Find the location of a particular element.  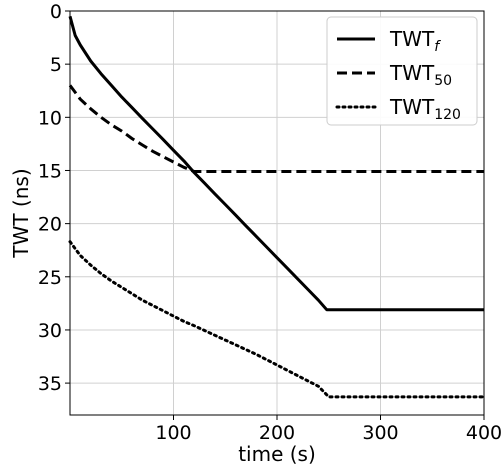

legend-label-subscript: 50 is located at coordinates (443, 81).